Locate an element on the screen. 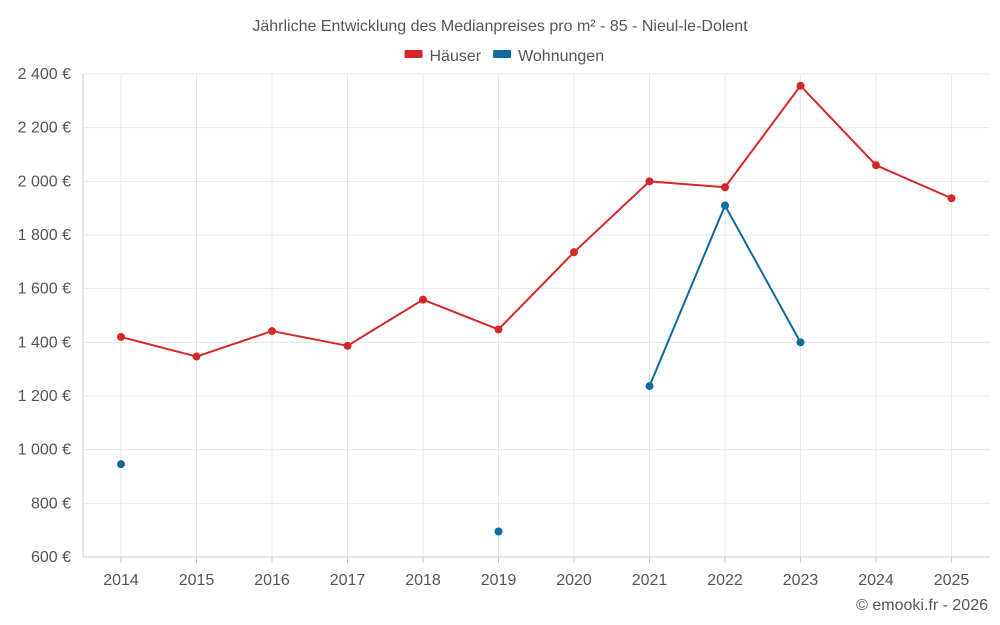  y-tick-label: 1 600 € is located at coordinates (44, 289).